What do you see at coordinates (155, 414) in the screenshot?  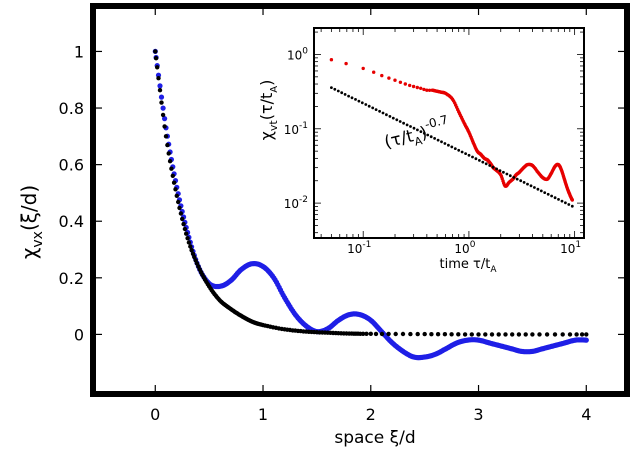 I see `main-x-tick-label: 0` at bounding box center [155, 414].